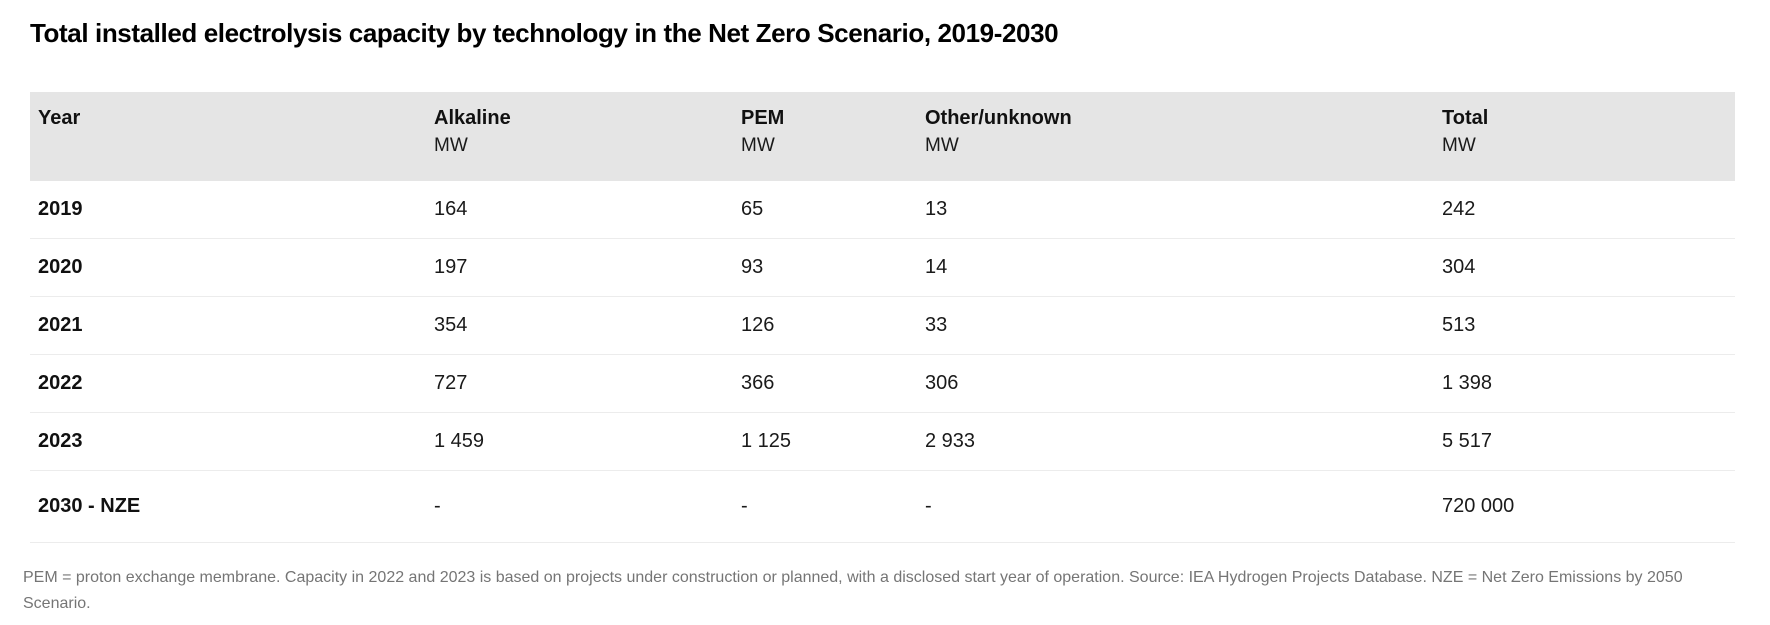 This screenshot has width=1770, height=625. What do you see at coordinates (752, 209) in the screenshot?
I see `pem-value-cell: 65` at bounding box center [752, 209].